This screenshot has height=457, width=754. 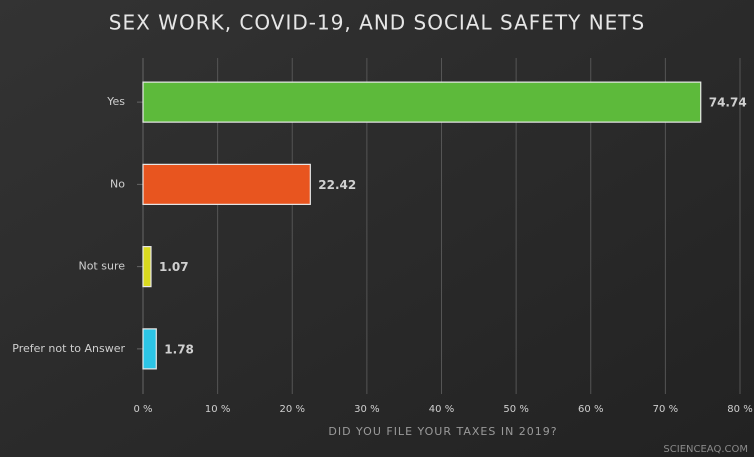 I want to click on y-tick-label: No, so click(x=117, y=183).